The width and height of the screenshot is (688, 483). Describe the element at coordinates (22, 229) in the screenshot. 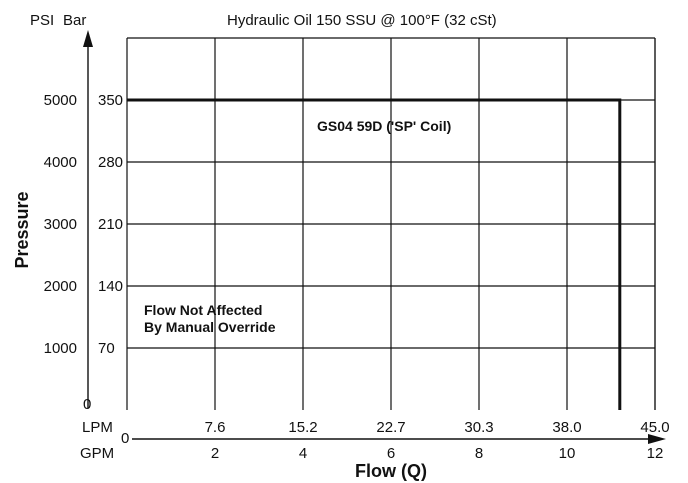

I see `y-axis-title: Pressure` at that location.